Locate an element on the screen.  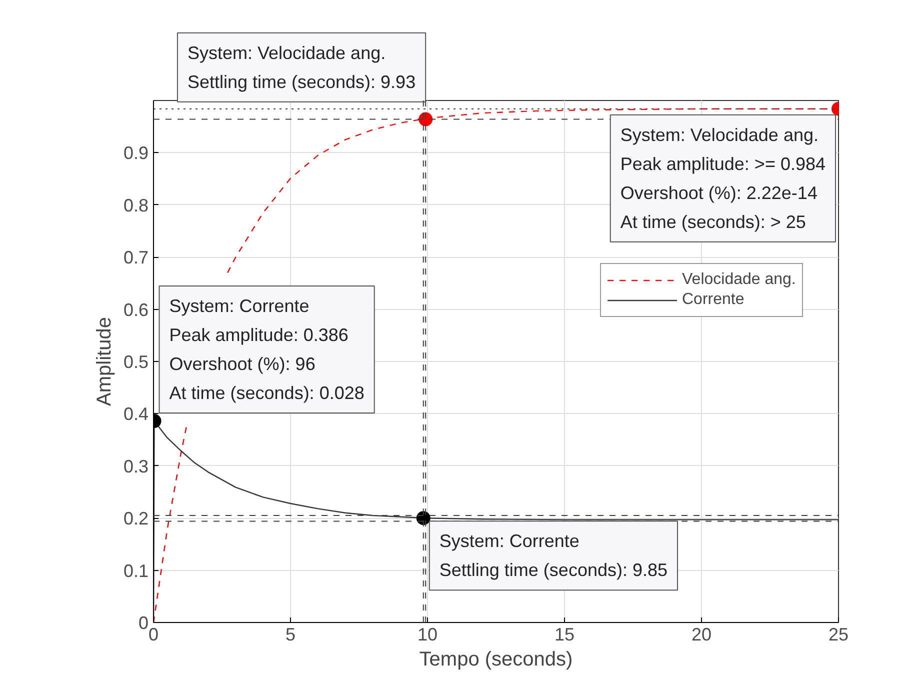
annotation: System: Corrente Peak amplitude: 0.386 Overshoot (%): 96 At time (seconds): 0.028 is located at coordinates (266, 350).